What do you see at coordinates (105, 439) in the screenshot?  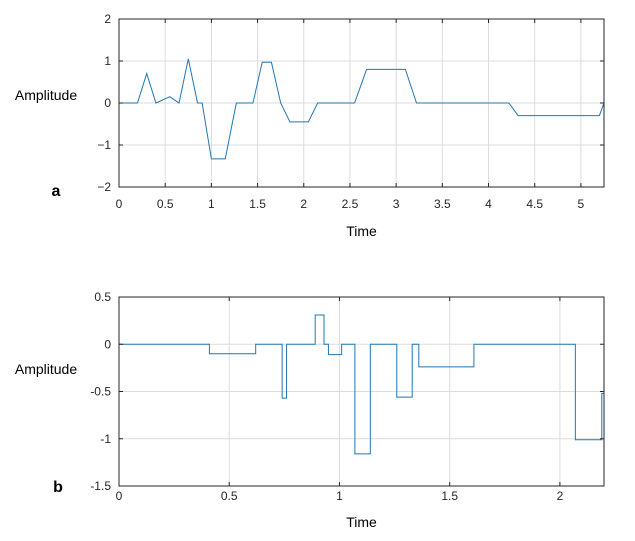 I see `y-tick-label: -1` at bounding box center [105, 439].